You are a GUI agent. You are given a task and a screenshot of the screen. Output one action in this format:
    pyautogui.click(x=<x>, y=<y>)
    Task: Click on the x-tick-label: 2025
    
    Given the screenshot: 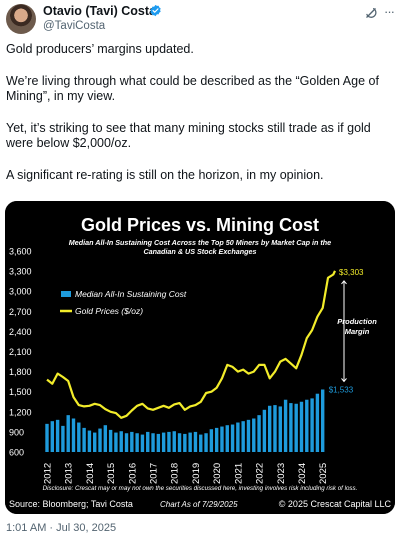 What is the action you would take?
    pyautogui.click(x=323, y=473)
    